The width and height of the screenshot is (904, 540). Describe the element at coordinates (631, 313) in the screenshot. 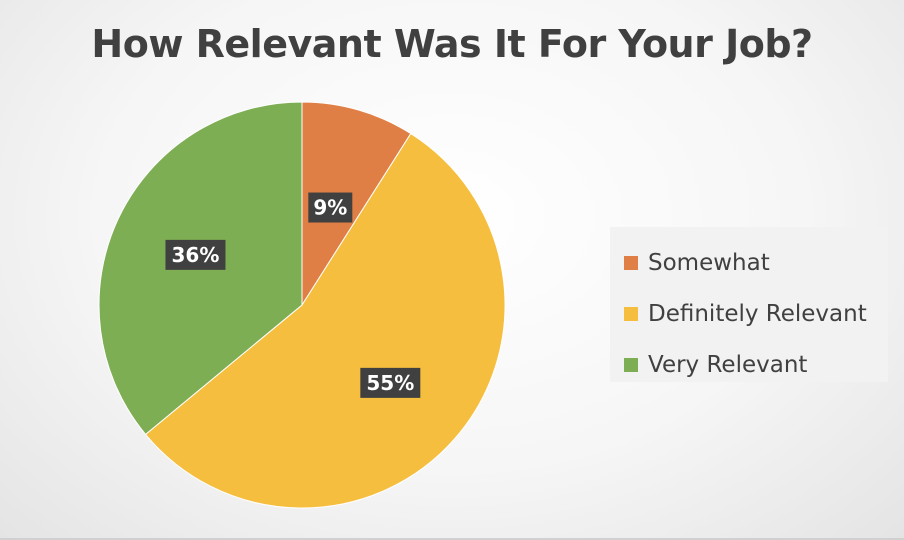

I see `legend-swatch-definitely-relevant` at that location.